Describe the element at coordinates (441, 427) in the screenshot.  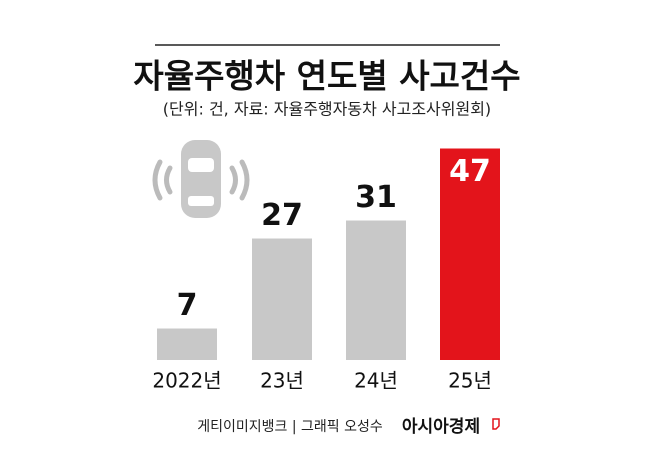
I see `brand: 아시아경제` at that location.